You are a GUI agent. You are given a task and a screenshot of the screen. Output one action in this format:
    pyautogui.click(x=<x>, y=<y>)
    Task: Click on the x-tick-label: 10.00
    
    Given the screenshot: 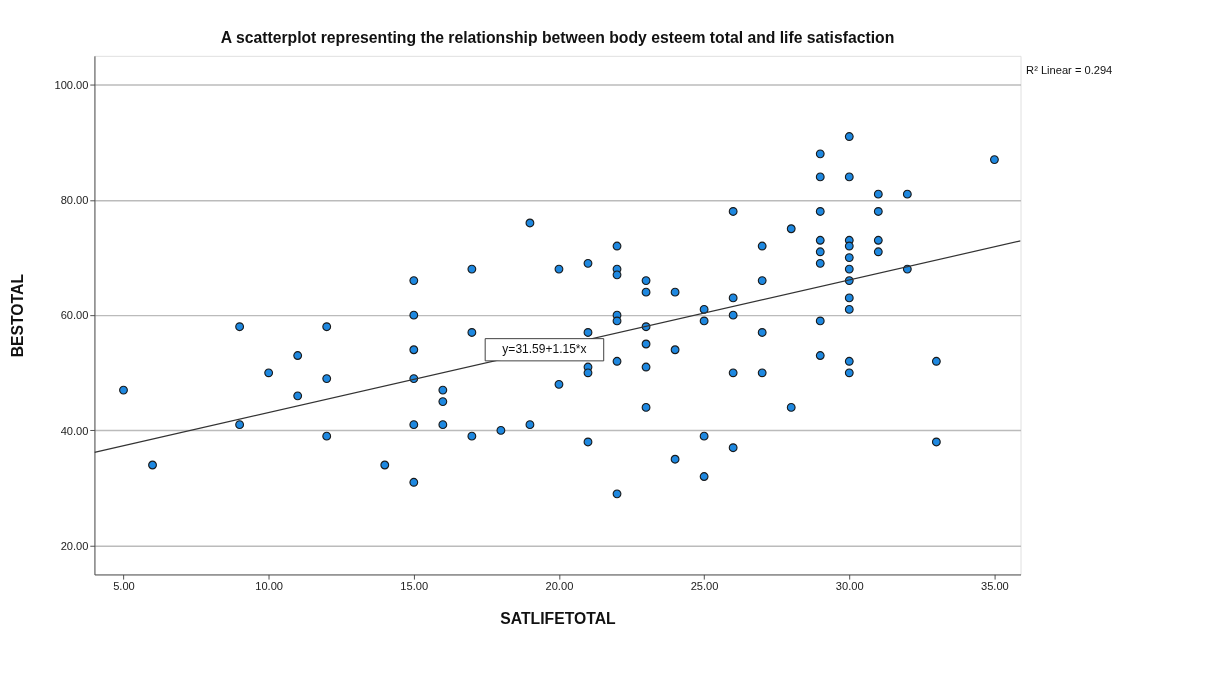 What is the action you would take?
    pyautogui.click(x=269, y=585)
    